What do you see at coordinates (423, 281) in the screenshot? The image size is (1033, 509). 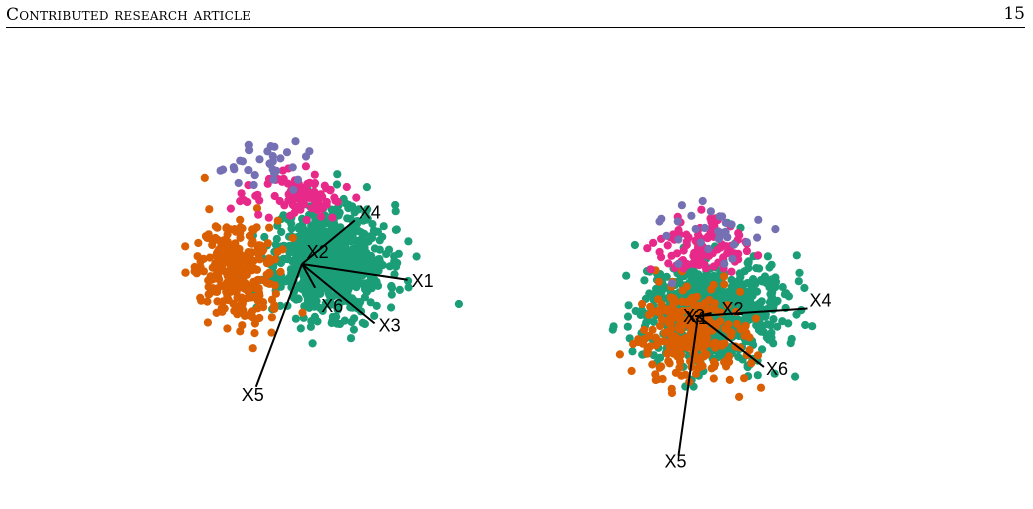 I see `axis-label-x1: X1` at bounding box center [423, 281].